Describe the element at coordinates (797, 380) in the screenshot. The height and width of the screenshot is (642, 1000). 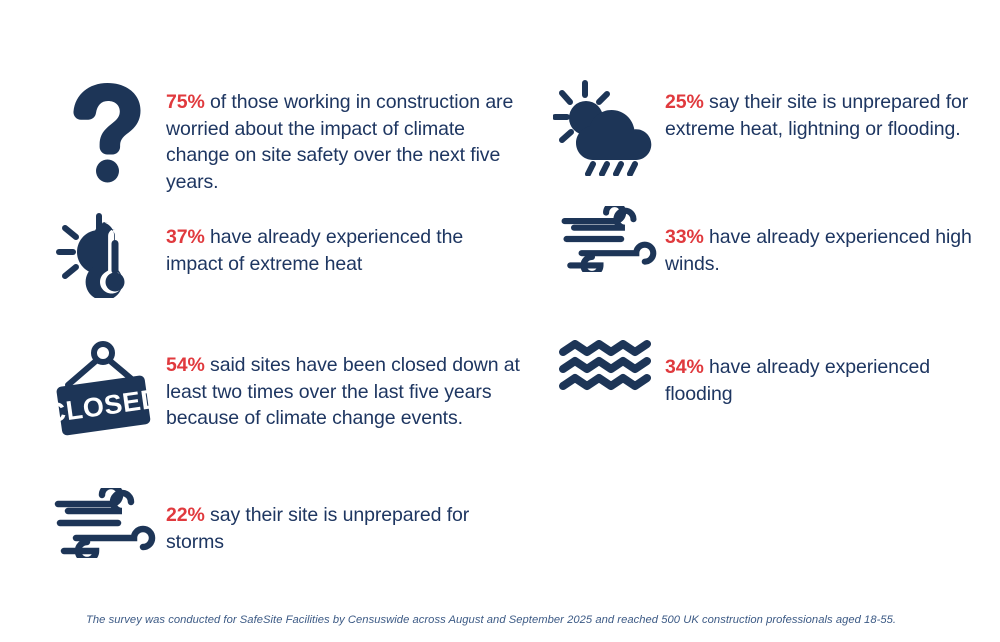
I see `stat-description-flooding: have already experienced flooding` at that location.